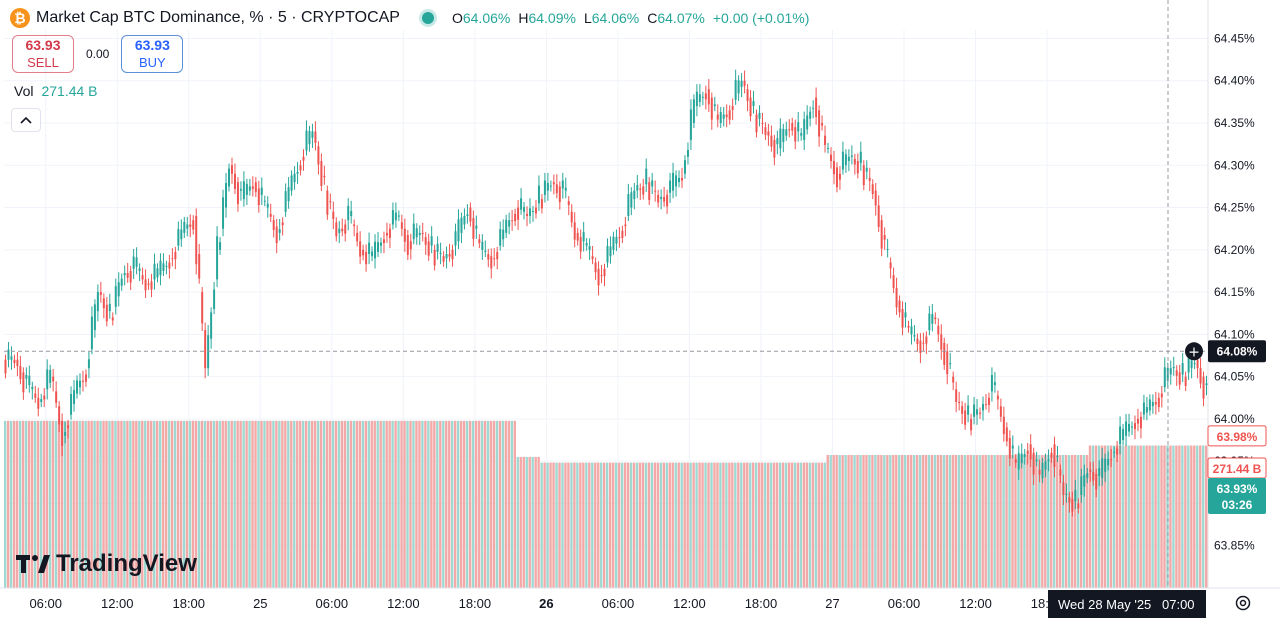  Describe the element at coordinates (1234, 419) in the screenshot. I see `y-tick-label: 64.00%` at that location.